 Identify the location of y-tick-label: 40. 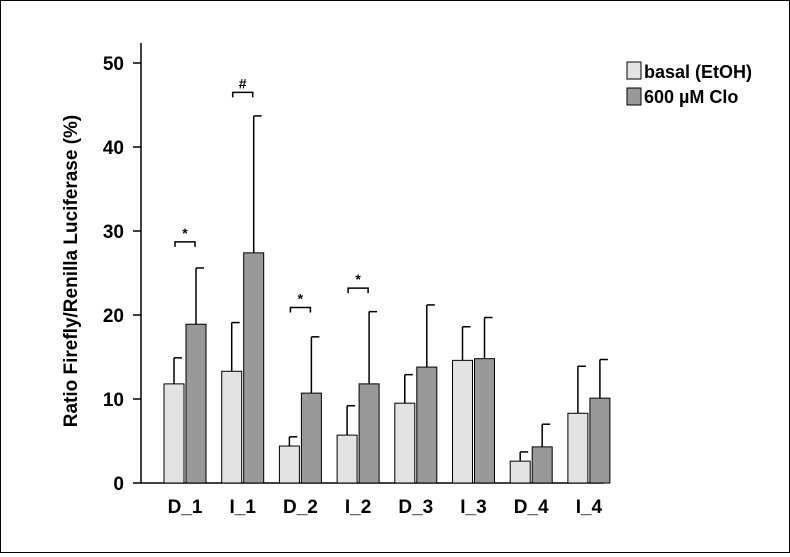
(113, 148).